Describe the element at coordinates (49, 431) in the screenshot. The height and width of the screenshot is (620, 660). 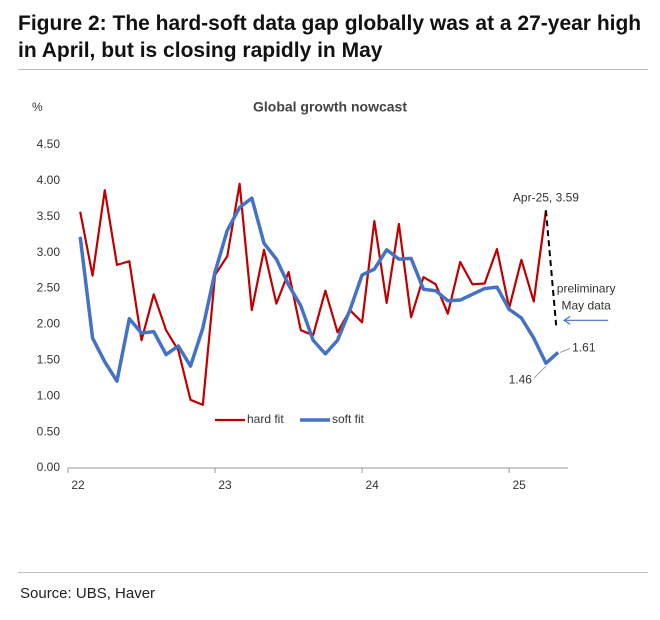
I see `y-tick-label: 0.50` at that location.